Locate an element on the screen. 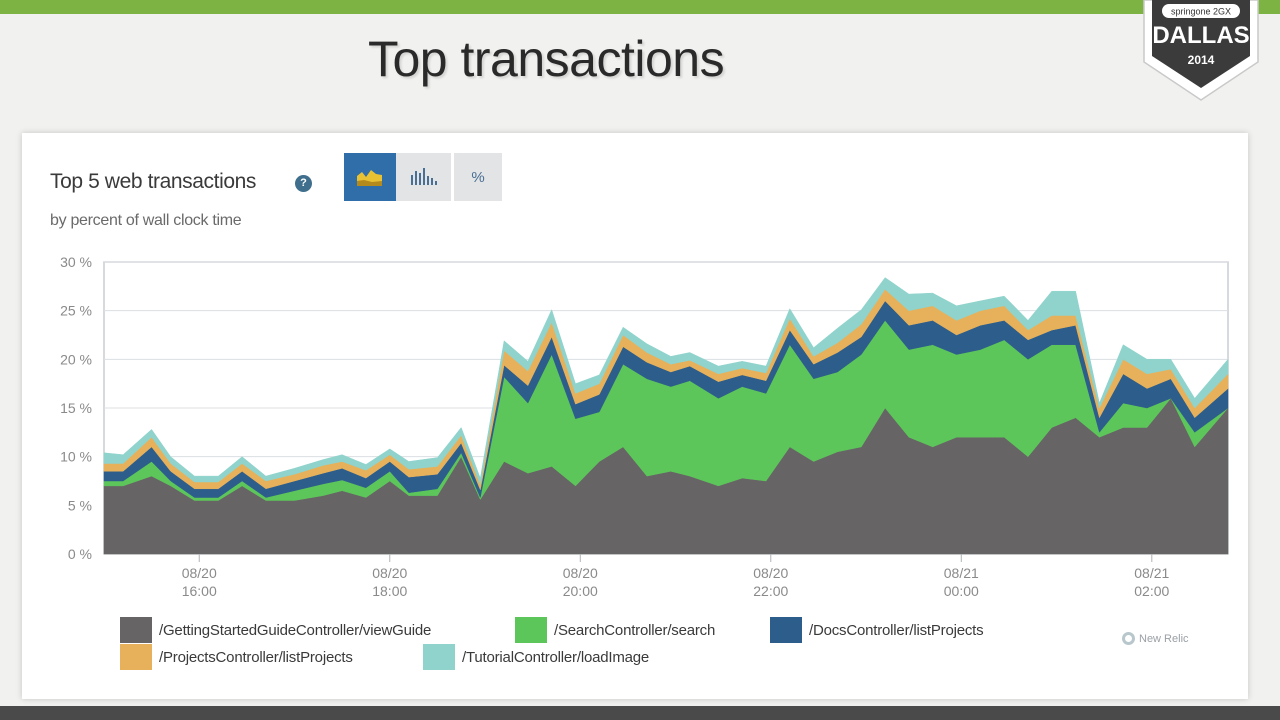 This screenshot has width=1280, height=720. y-tick-label: 25 % is located at coordinates (76, 311).